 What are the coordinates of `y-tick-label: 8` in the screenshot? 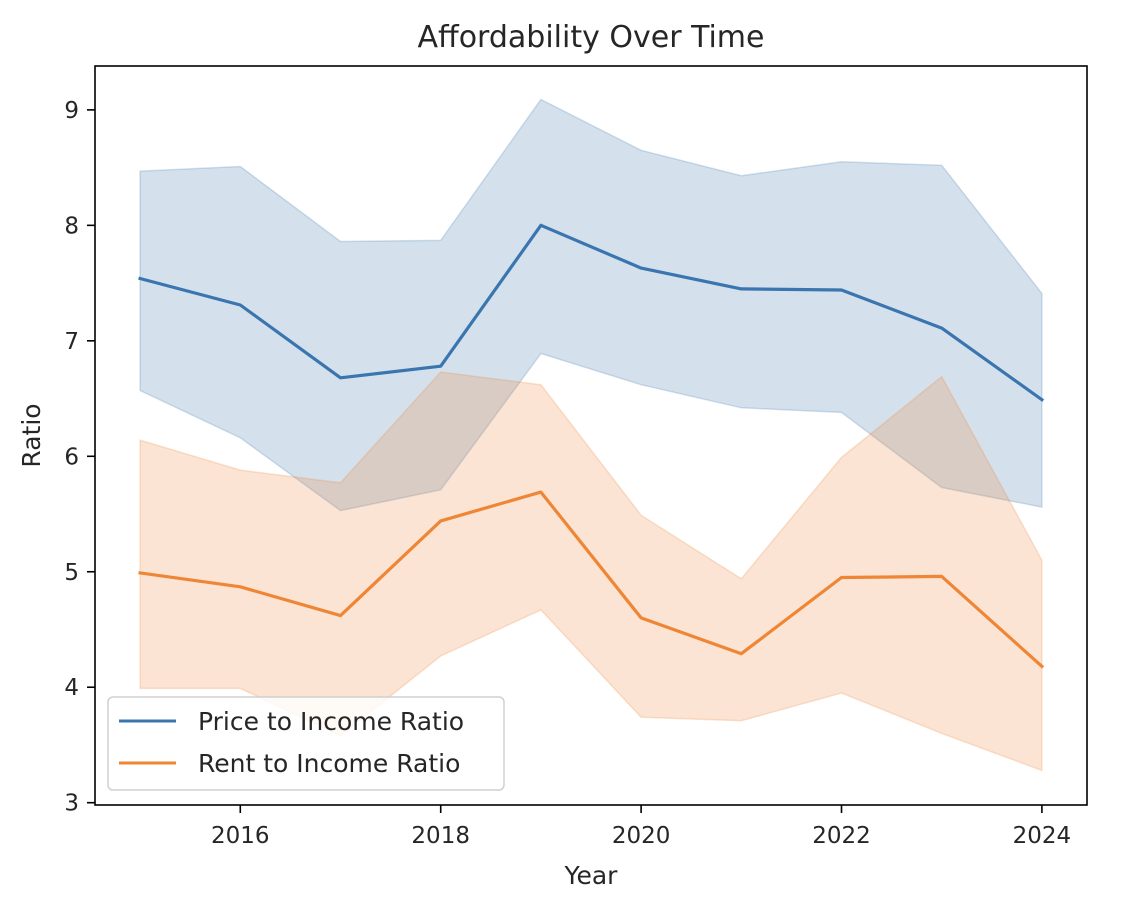 It's located at (71, 226).